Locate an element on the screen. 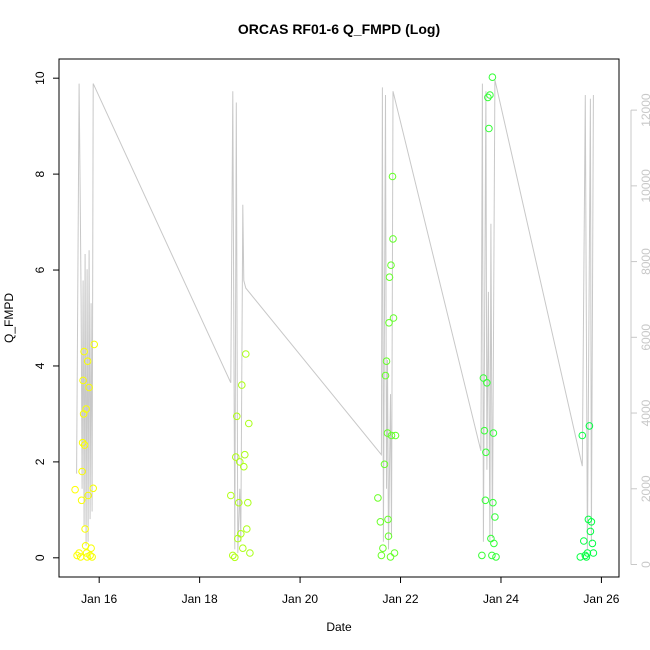  y-axis-label: Q_FMPD is located at coordinates (9, 318).